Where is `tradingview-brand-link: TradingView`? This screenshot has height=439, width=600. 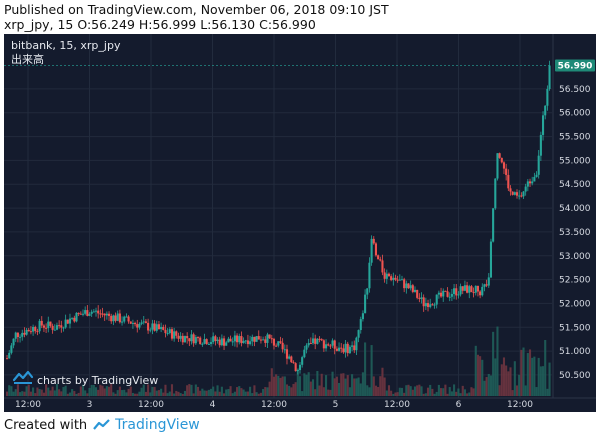
tradingview-brand-link: TradingView is located at coordinates (146, 425).